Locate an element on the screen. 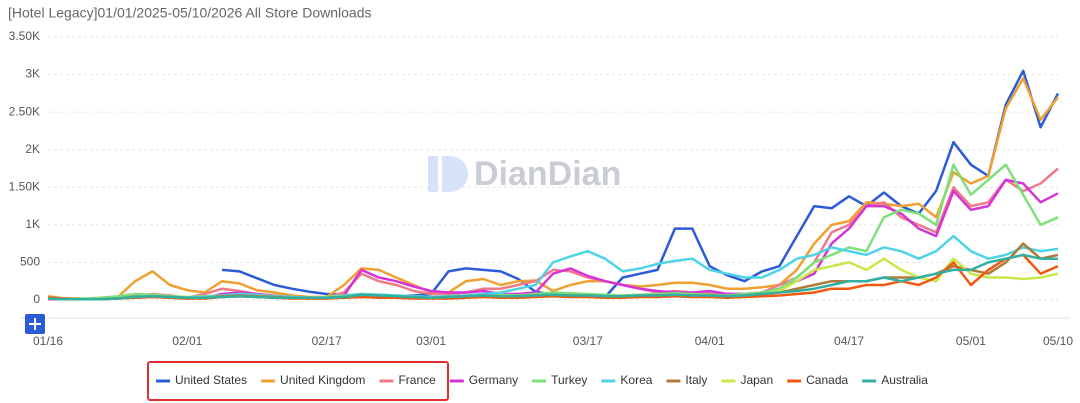 This screenshot has height=403, width=1080. legend-item: Turkey is located at coordinates (559, 380).